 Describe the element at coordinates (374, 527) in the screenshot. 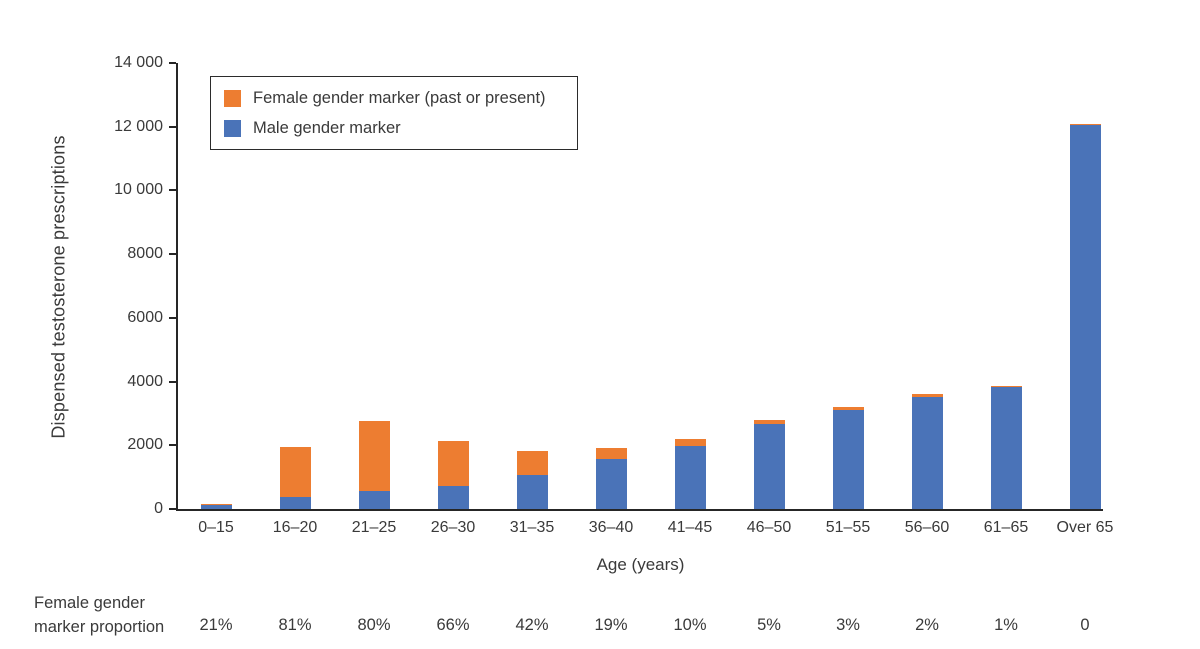

I see `x-axis-tick-label: 21–25` at that location.